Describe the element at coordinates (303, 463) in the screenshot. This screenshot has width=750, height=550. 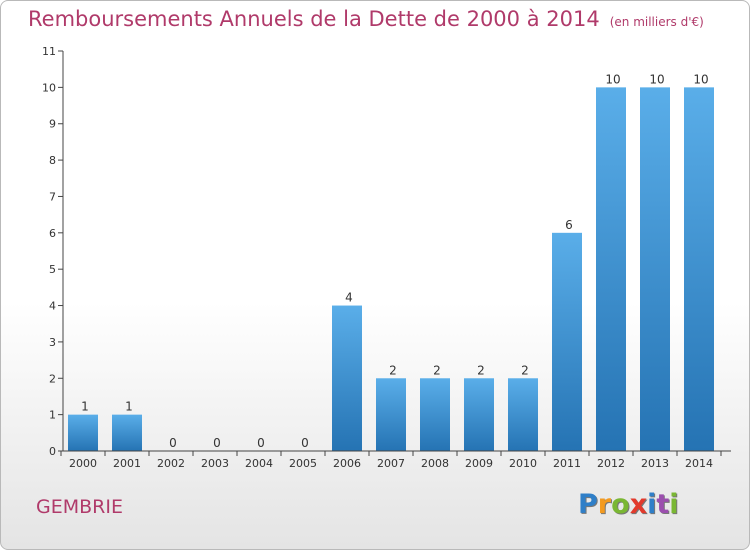
I see `x-tick-label: 2005` at that location.